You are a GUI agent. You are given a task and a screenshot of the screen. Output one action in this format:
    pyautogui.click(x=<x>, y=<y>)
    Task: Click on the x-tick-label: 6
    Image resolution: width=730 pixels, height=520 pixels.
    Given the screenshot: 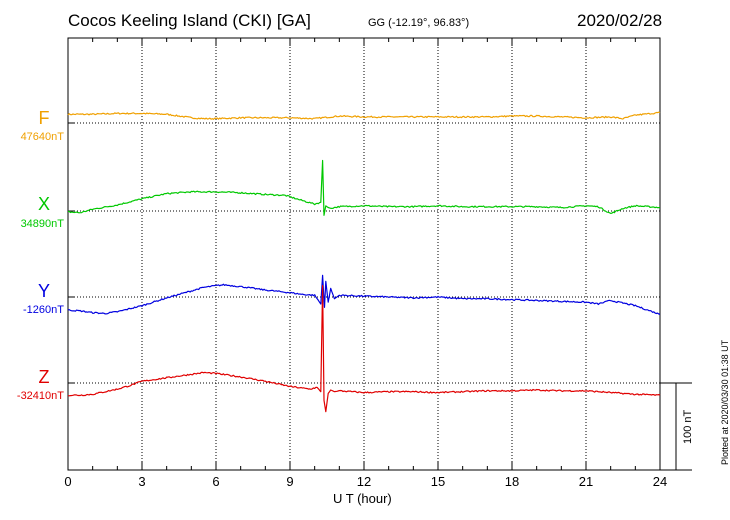 What is the action you would take?
    pyautogui.click(x=216, y=481)
    